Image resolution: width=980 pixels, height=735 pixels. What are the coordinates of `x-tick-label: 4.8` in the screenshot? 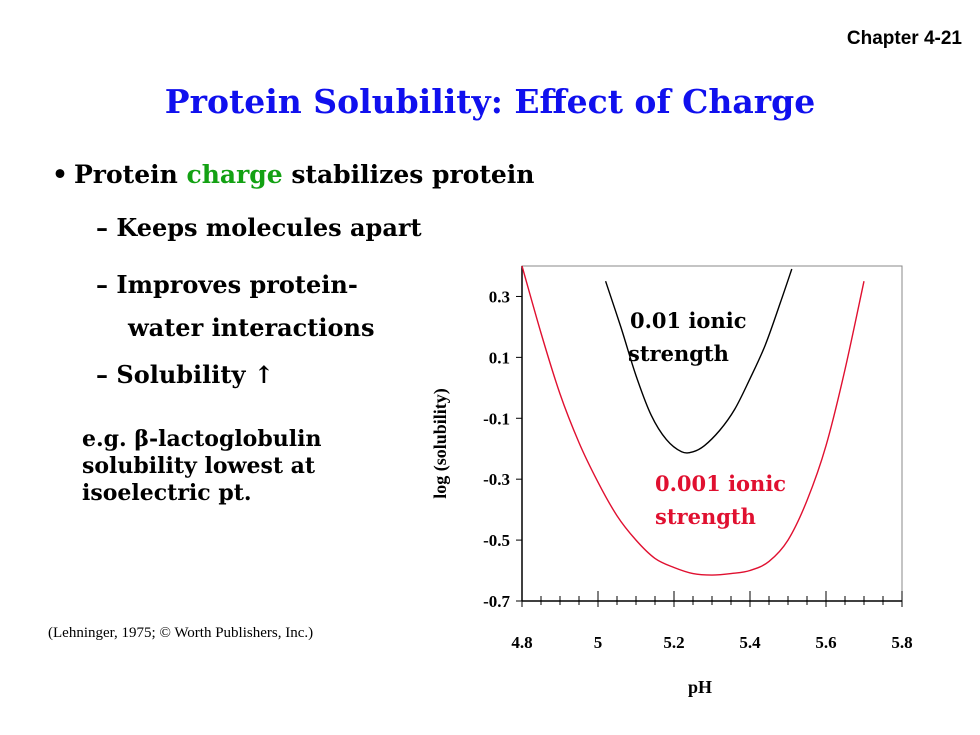 It's located at (521, 642).